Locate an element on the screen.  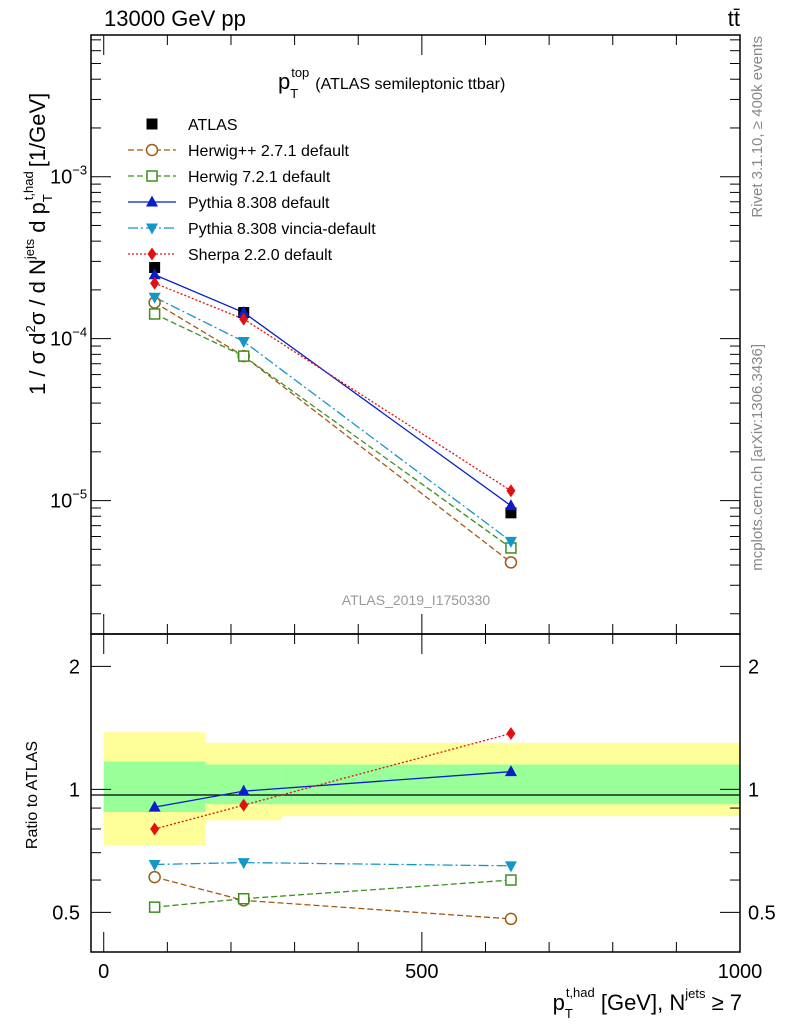
series-line-herwig-7-2-1-default is located at coordinates (333, 431).